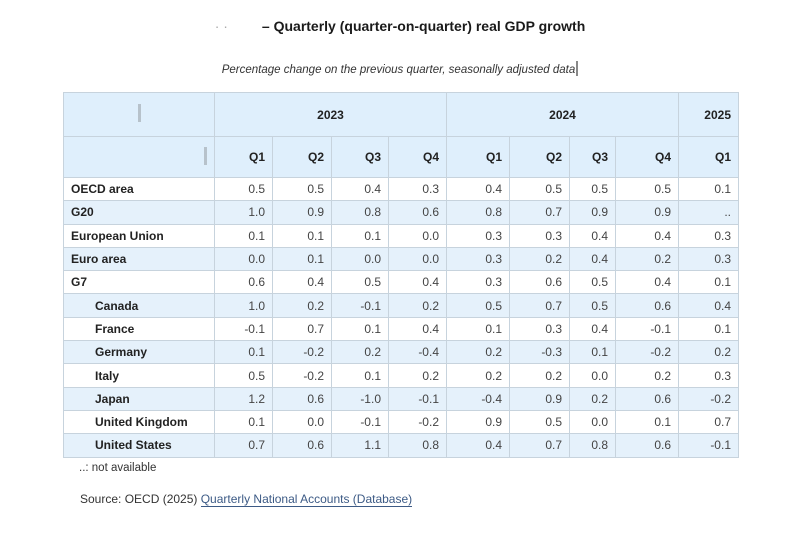 The width and height of the screenshot is (800, 533). Describe the element at coordinates (118, 468) in the screenshot. I see `footnote: ..: not available` at that location.